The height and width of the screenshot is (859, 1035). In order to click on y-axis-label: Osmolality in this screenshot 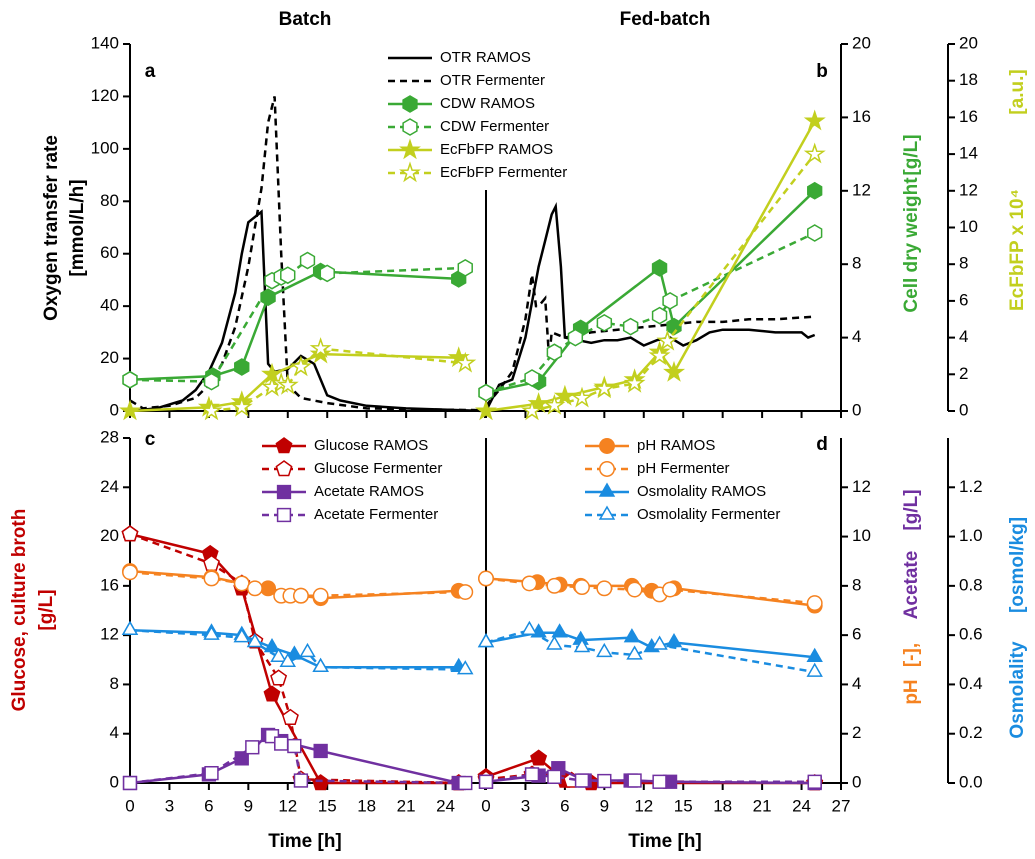, I will do `click(1017, 690)`.